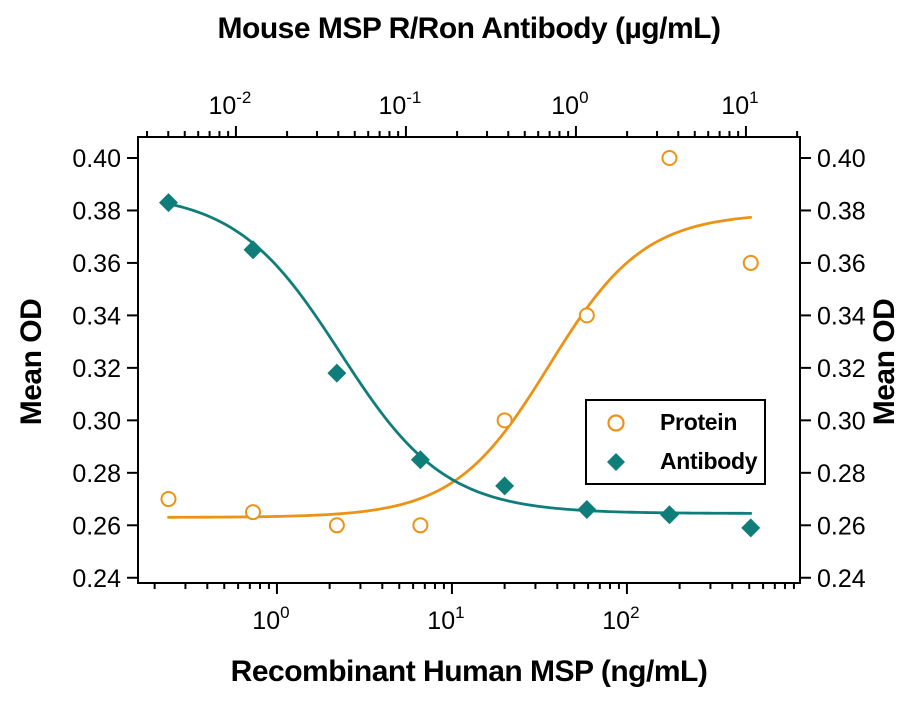  I want to click on legend-item-protein: Protein, so click(675, 422).